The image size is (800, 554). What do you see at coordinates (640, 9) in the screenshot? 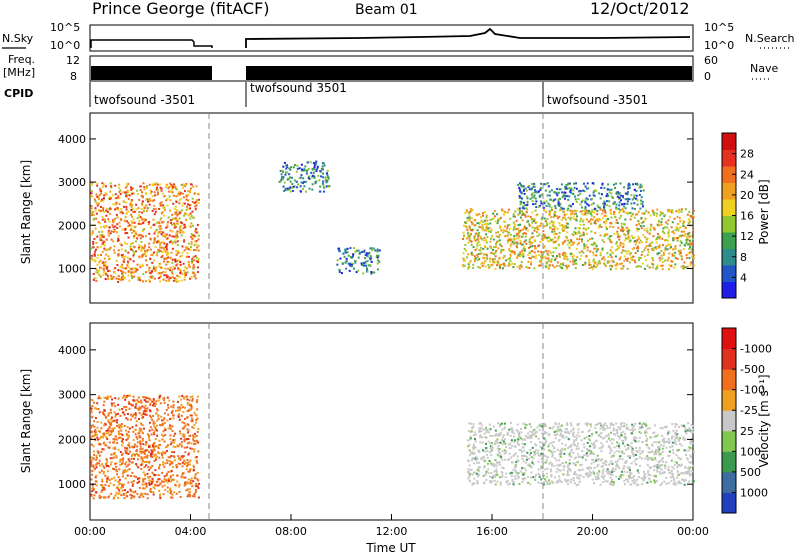
I see `date-title: 12/Oct/2012` at bounding box center [640, 9].